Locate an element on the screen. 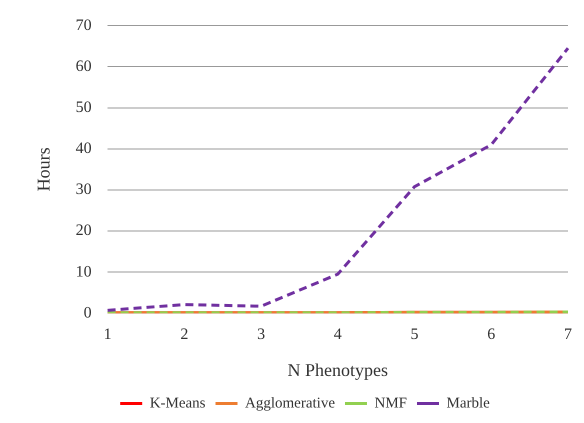 The image size is (584, 423). y-tick-label: 40 is located at coordinates (84, 149).